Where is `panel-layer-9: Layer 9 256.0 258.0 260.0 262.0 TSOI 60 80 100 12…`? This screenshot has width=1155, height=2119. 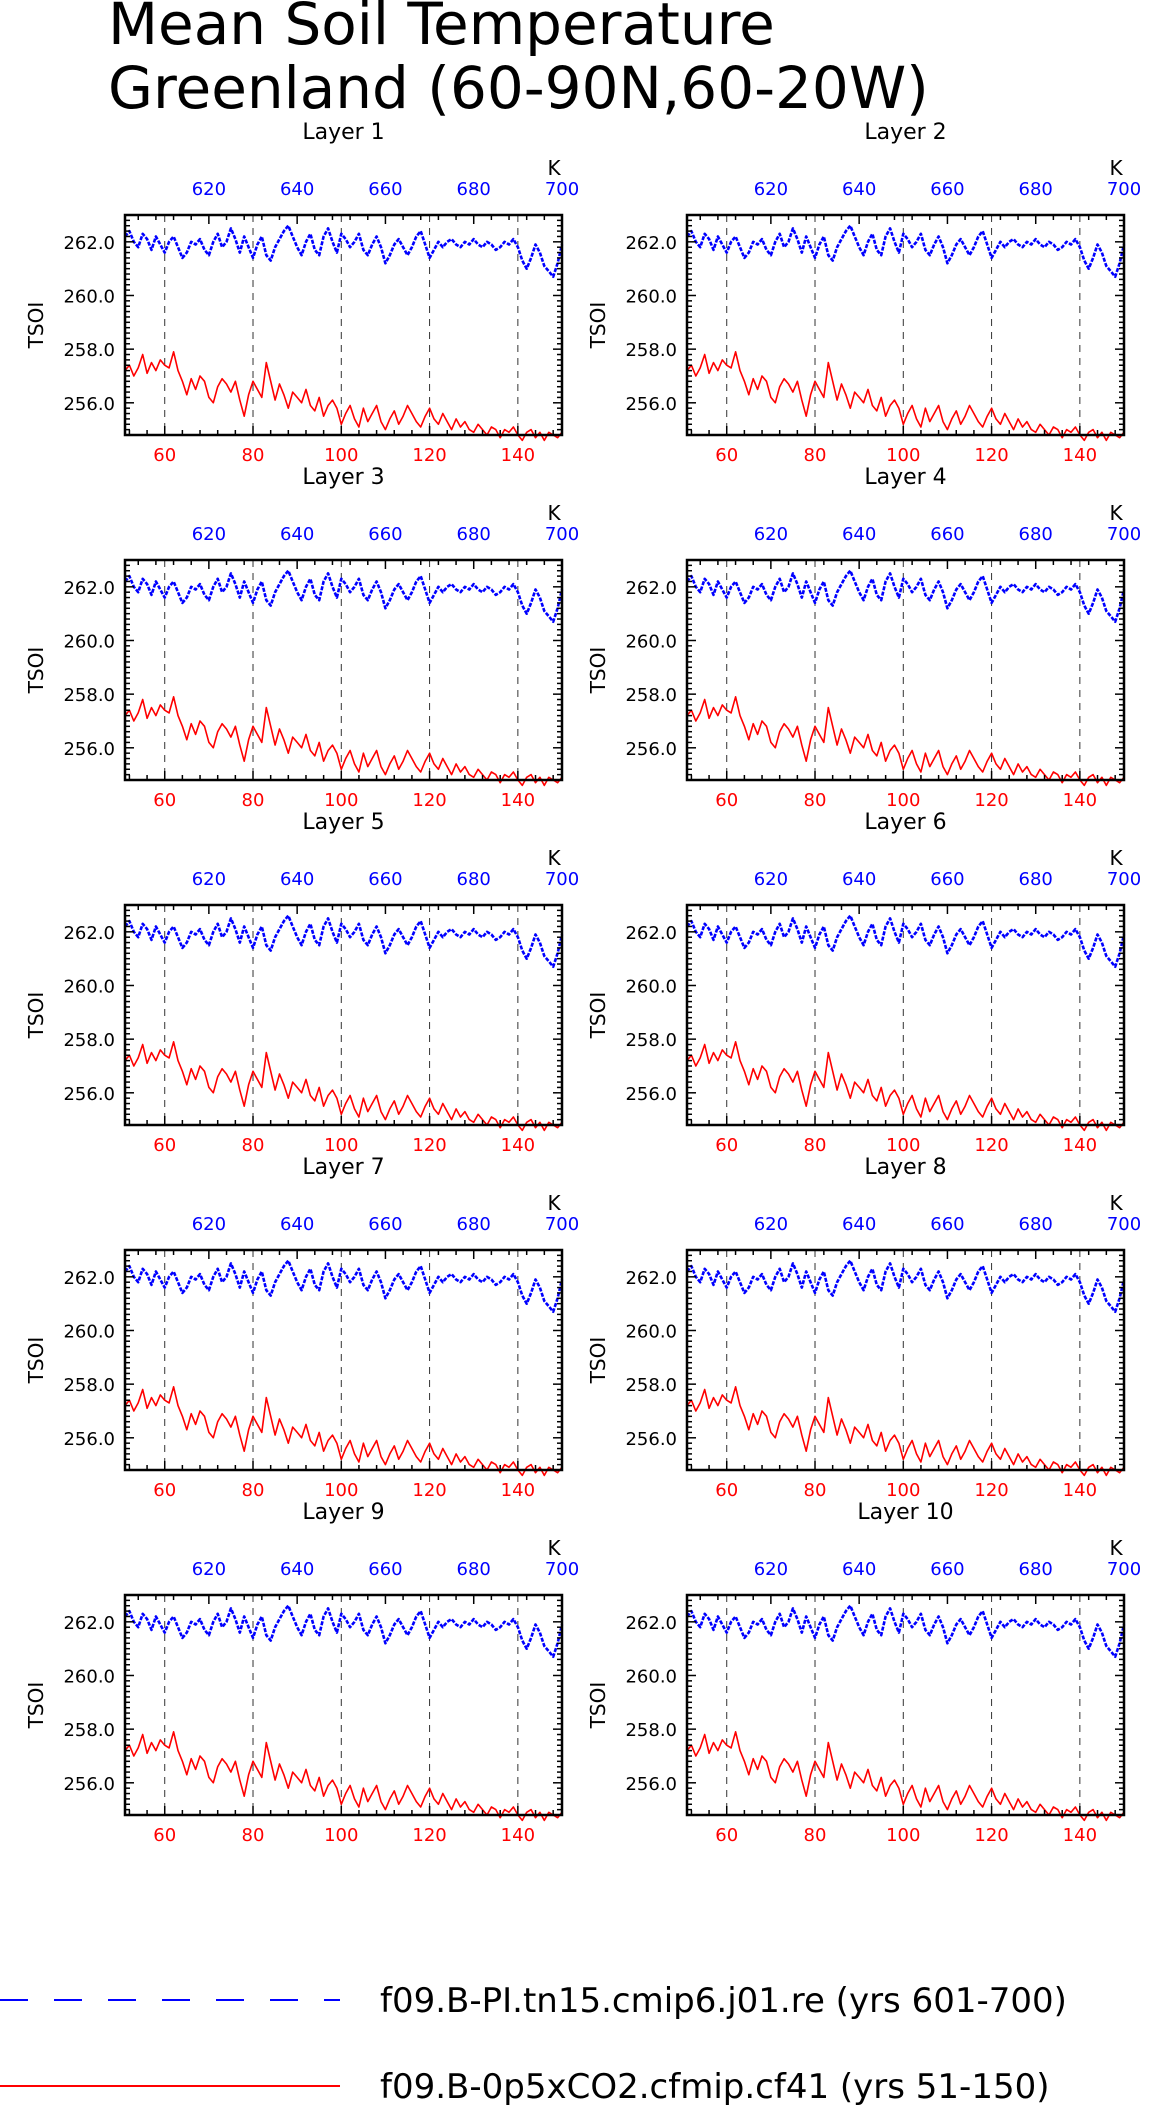 panel-layer-9: Layer 9 256.0 258.0 260.0 262.0 TSOI 60 80 100 12… is located at coordinates (301, 1673).